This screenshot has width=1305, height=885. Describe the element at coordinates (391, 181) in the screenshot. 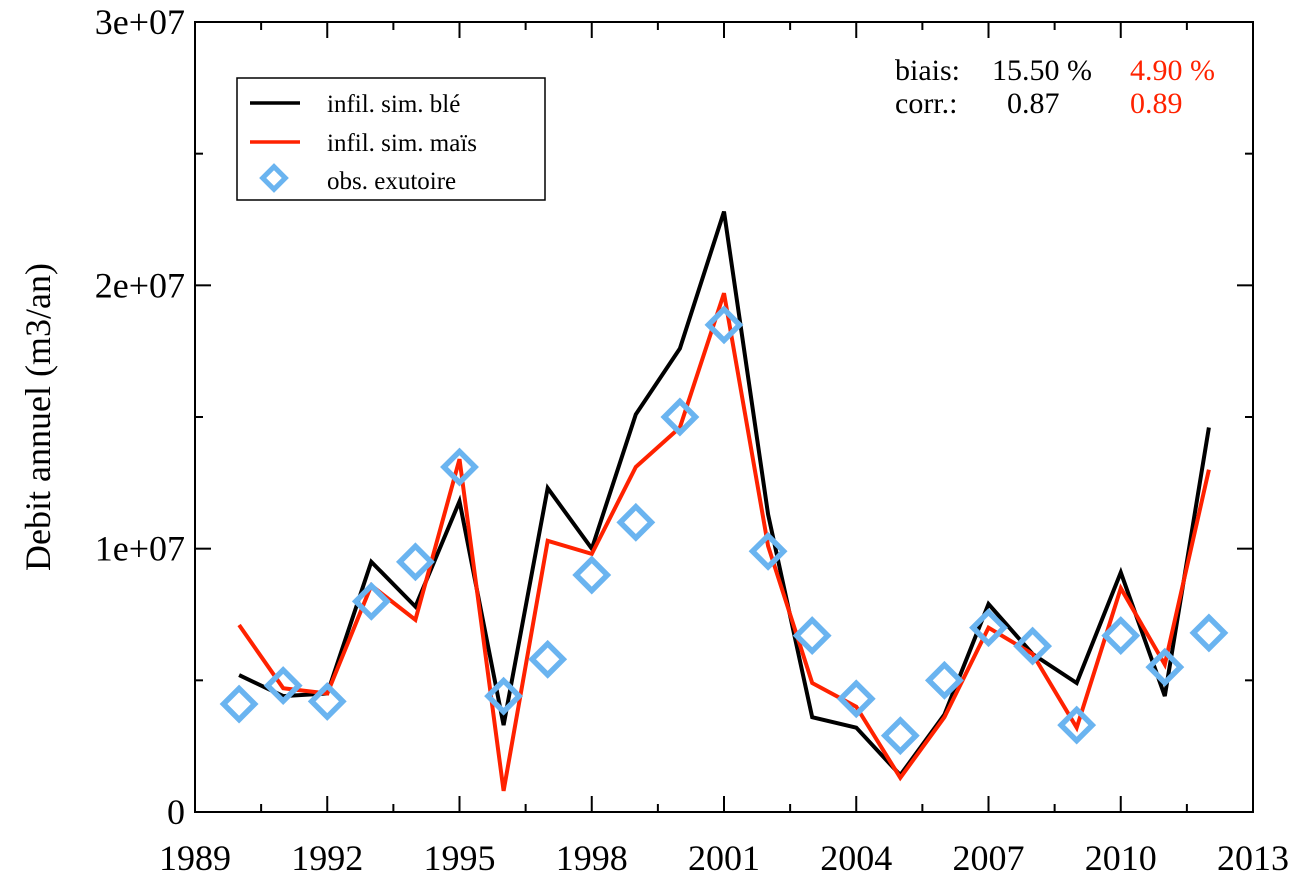

I see `legend-label-obs: obs. exutoire` at that location.